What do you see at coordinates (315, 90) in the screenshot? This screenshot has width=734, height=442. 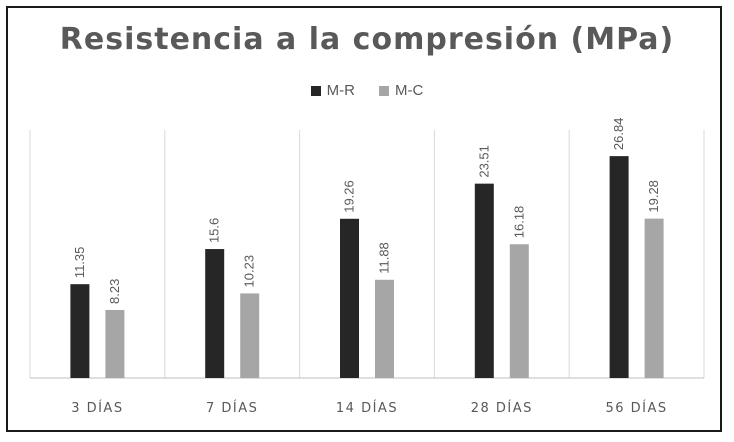 I see `legend-swatch-m-r` at bounding box center [315, 90].